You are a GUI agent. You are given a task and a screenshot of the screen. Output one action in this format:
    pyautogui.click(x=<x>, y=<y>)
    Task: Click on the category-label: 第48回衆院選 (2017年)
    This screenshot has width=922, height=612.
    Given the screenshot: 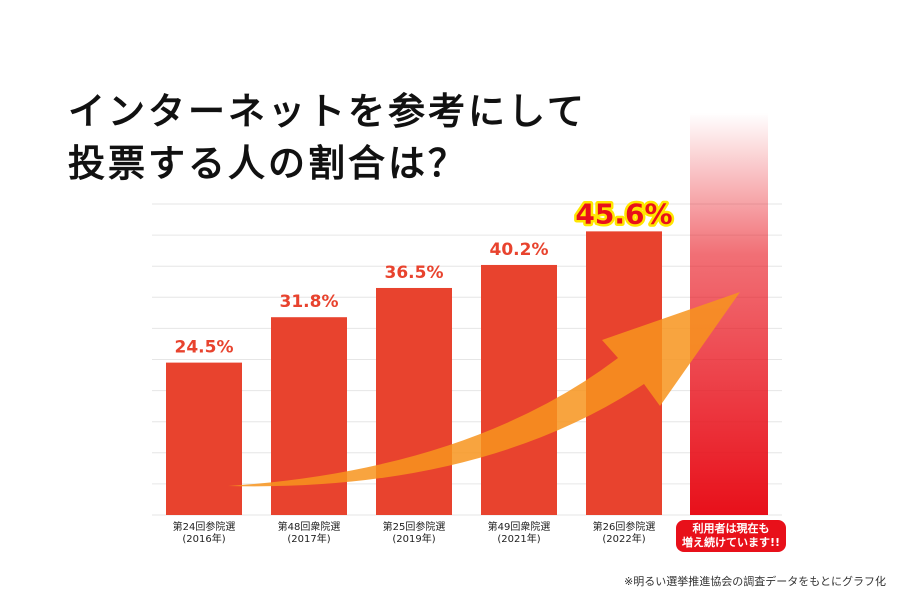 What is the action you would take?
    pyautogui.click(x=309, y=534)
    